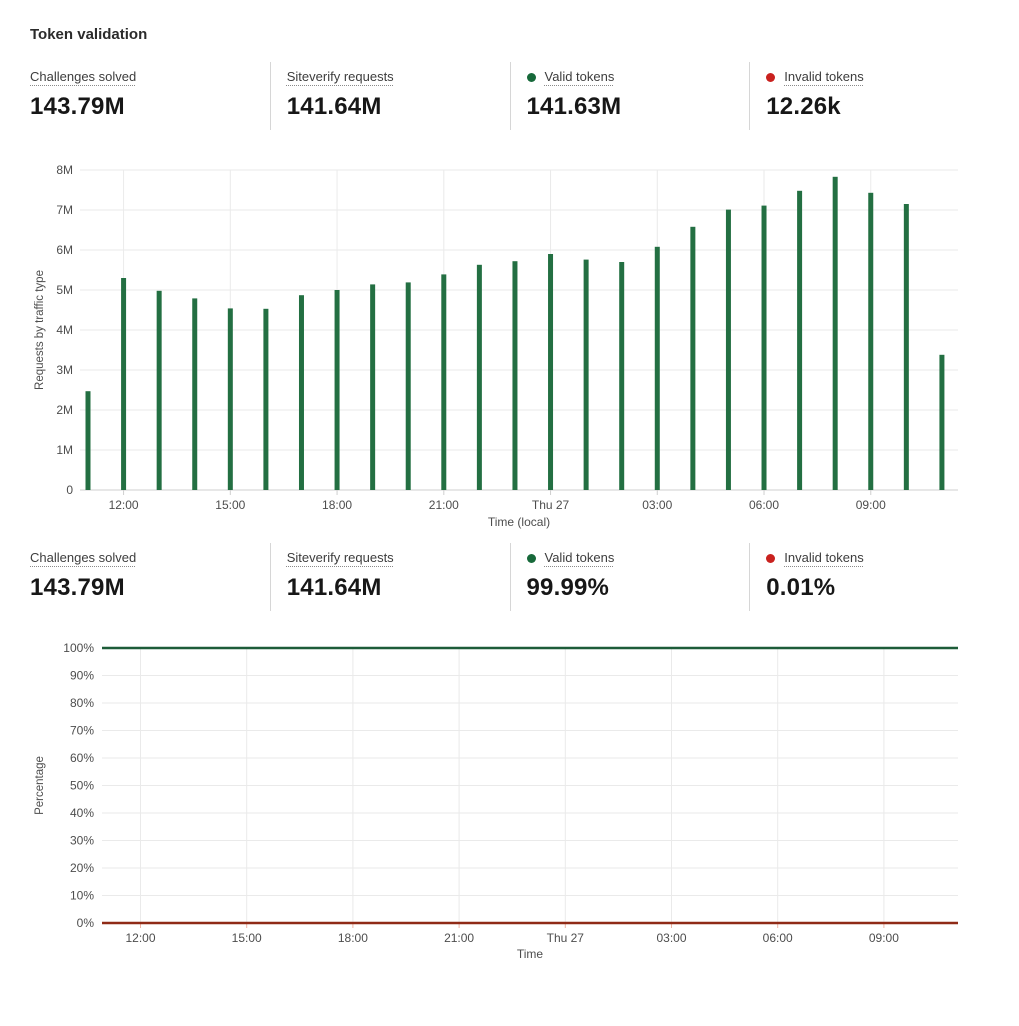 The height and width of the screenshot is (1026, 1019). What do you see at coordinates (633, 77) in the screenshot?
I see `stat-label-row: Valid tokens` at bounding box center [633, 77].